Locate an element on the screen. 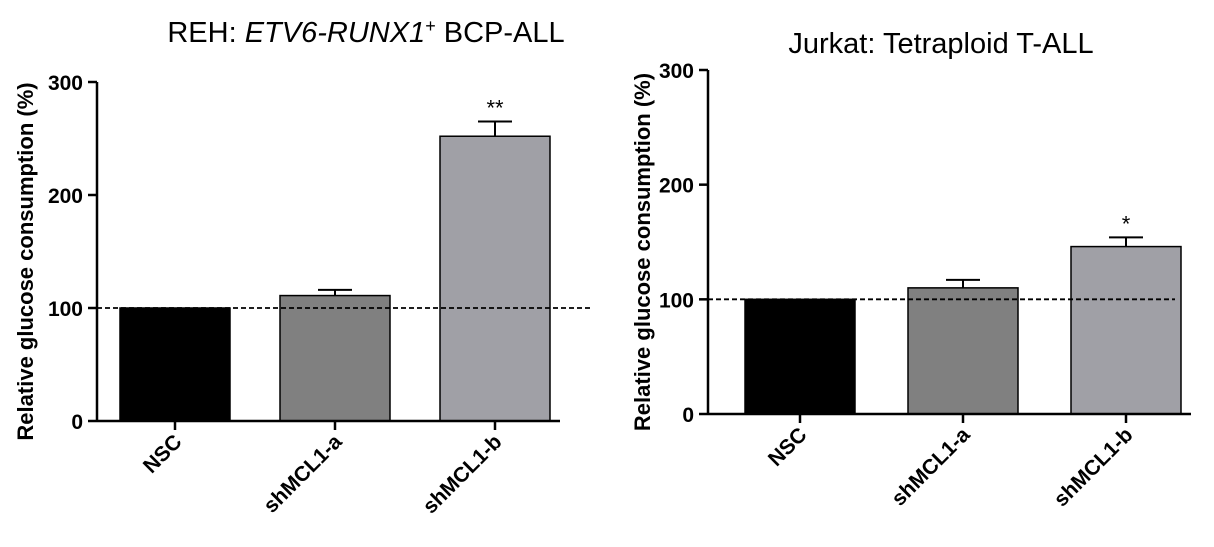 The height and width of the screenshot is (547, 1214). significance-marker: ** is located at coordinates (495, 108).